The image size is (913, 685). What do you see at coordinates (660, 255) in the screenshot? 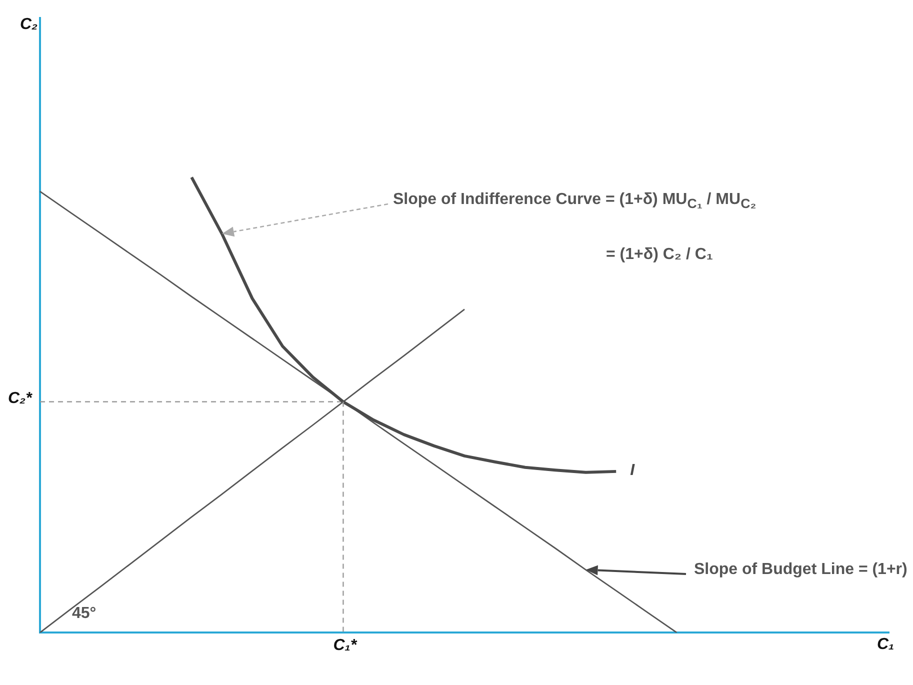
I see `annotation: = (1+δ) C₂ / C₁` at bounding box center [660, 255].